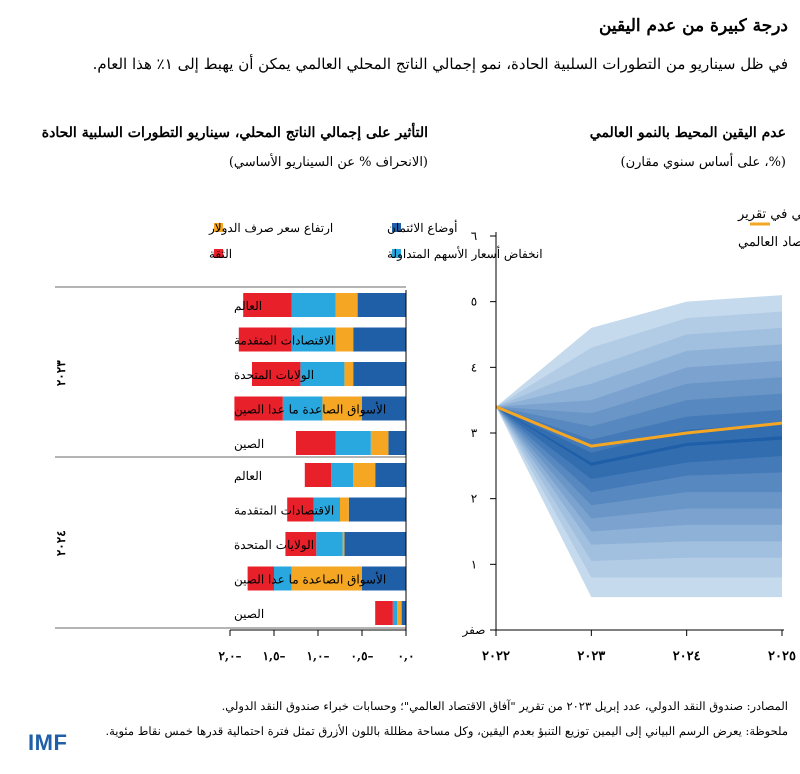 This screenshot has height=774, width=800. What do you see at coordinates (474, 302) in the screenshot?
I see `fan-y-tick-label: ٥` at bounding box center [474, 302].